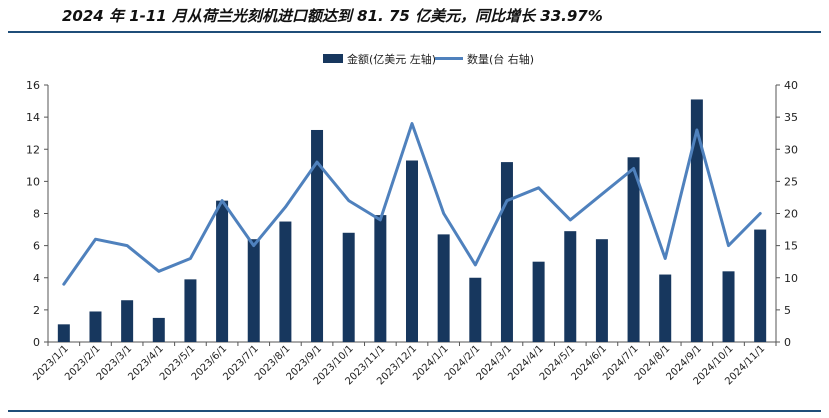 This screenshot has width=829, height=418. Describe the element at coordinates (414, 411) in the screenshot. I see `bottom-divider` at that location.